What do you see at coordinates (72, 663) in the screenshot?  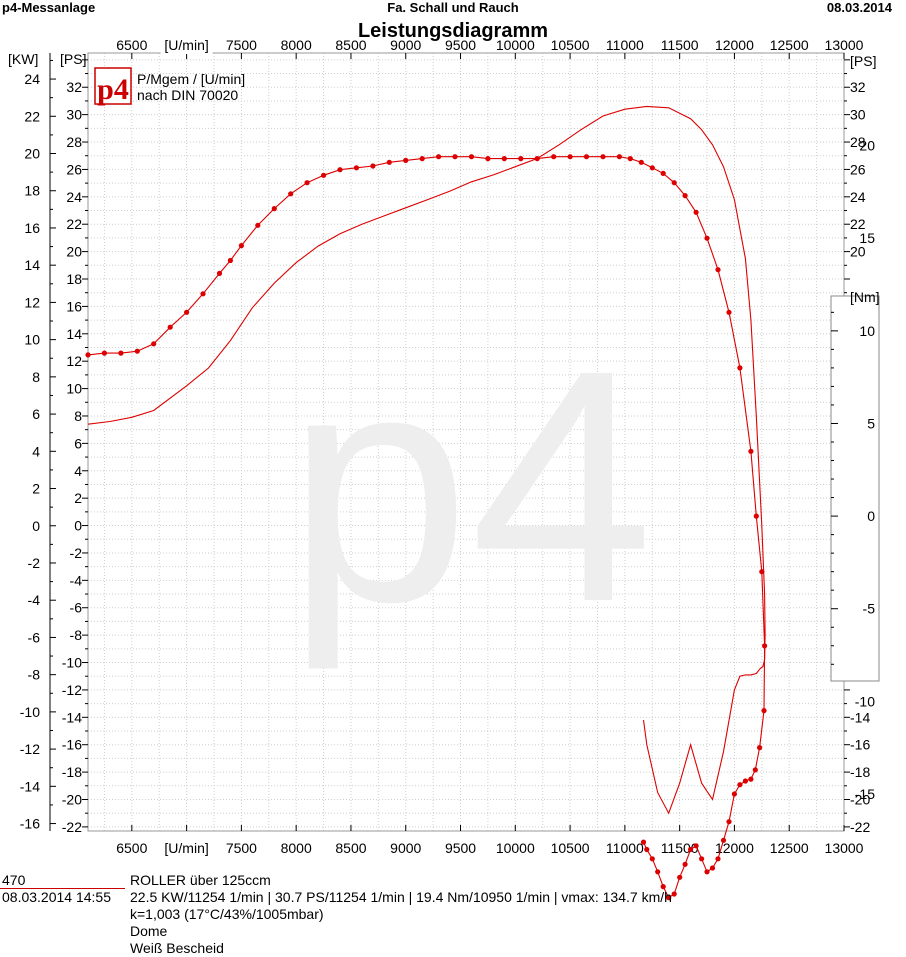 I see `ps-tick-label: -10` at bounding box center [72, 663].